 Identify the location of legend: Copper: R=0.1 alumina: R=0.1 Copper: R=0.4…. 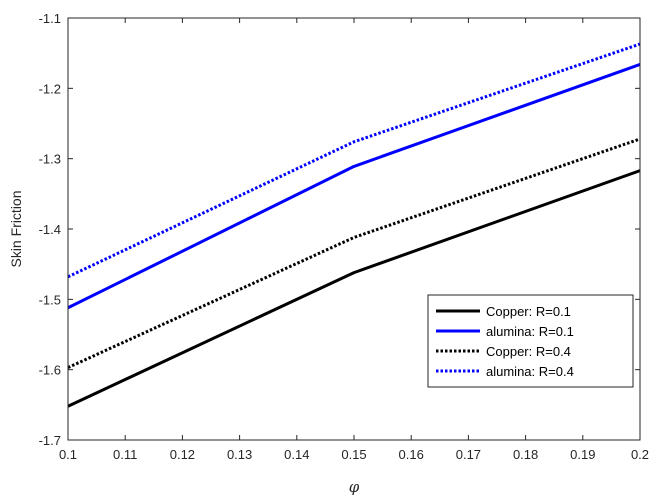
(530, 341).